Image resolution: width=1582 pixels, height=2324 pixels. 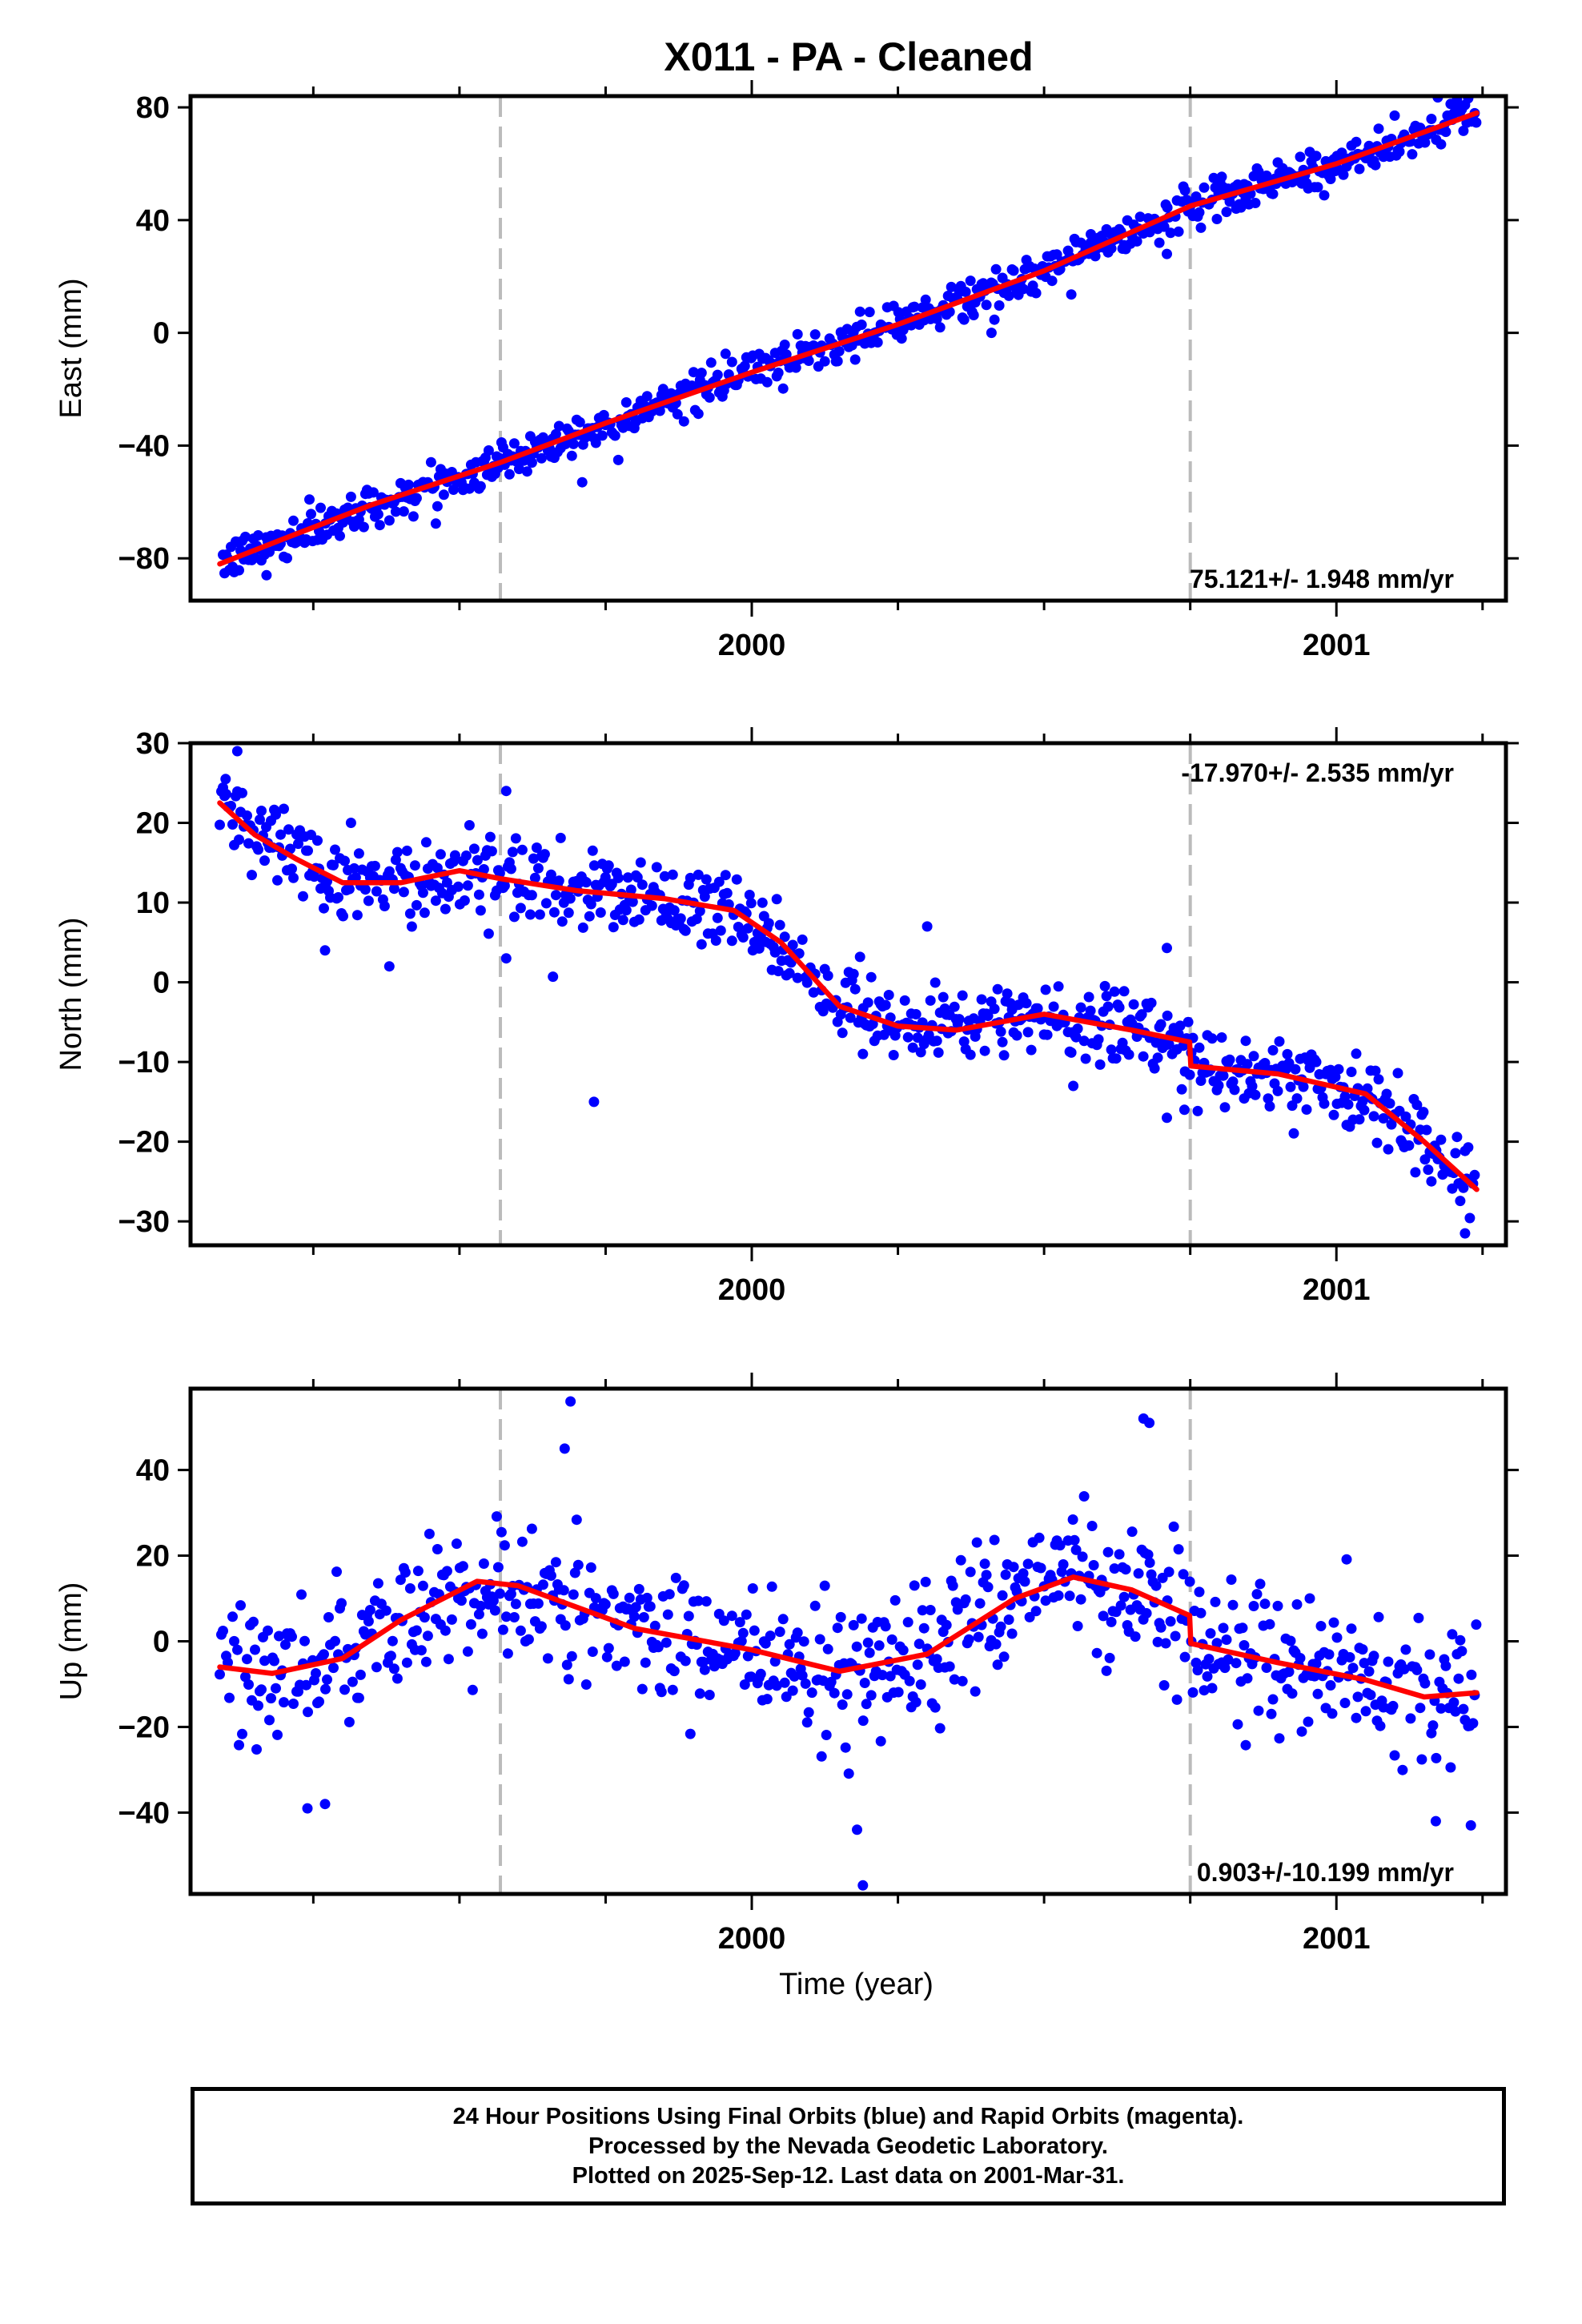 I want to click on x-tick-label: 2001, so click(x=1337, y=645).